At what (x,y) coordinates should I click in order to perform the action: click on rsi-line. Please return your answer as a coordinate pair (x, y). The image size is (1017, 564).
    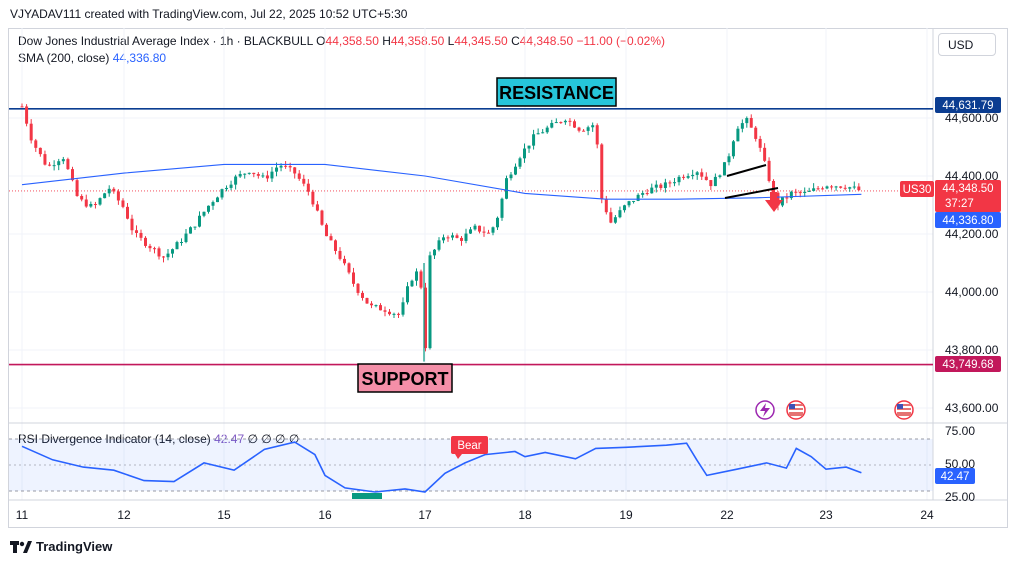
    Looking at the image, I should click on (441, 467).